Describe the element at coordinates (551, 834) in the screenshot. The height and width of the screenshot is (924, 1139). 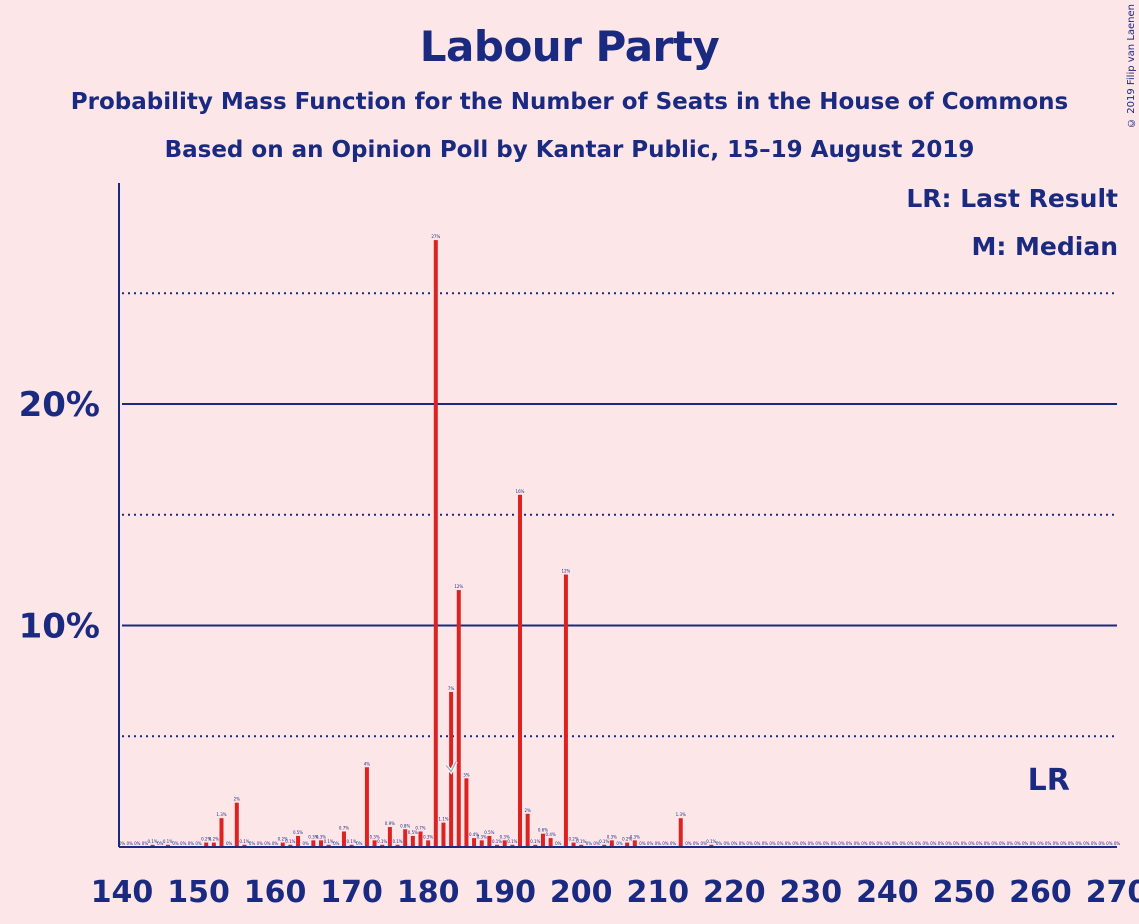
I see `bar-data-label: 0.4%` at that location.